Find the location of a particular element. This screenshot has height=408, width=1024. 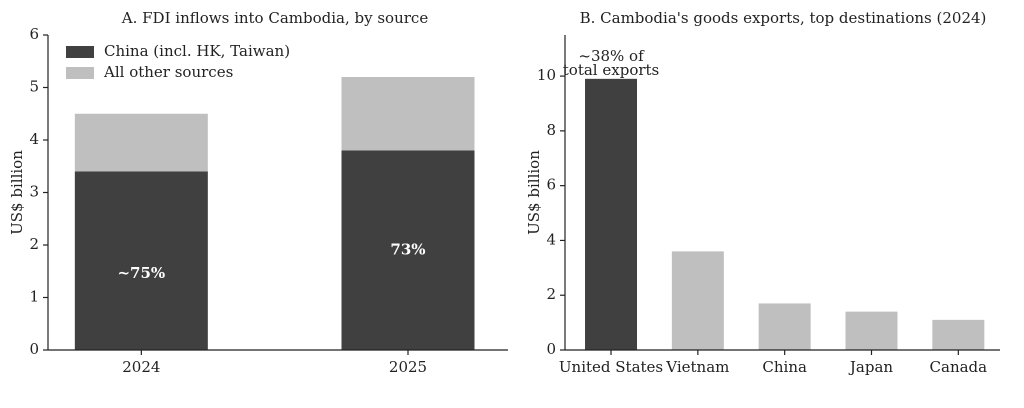

y-tick-label: 1 is located at coordinates (34, 297).